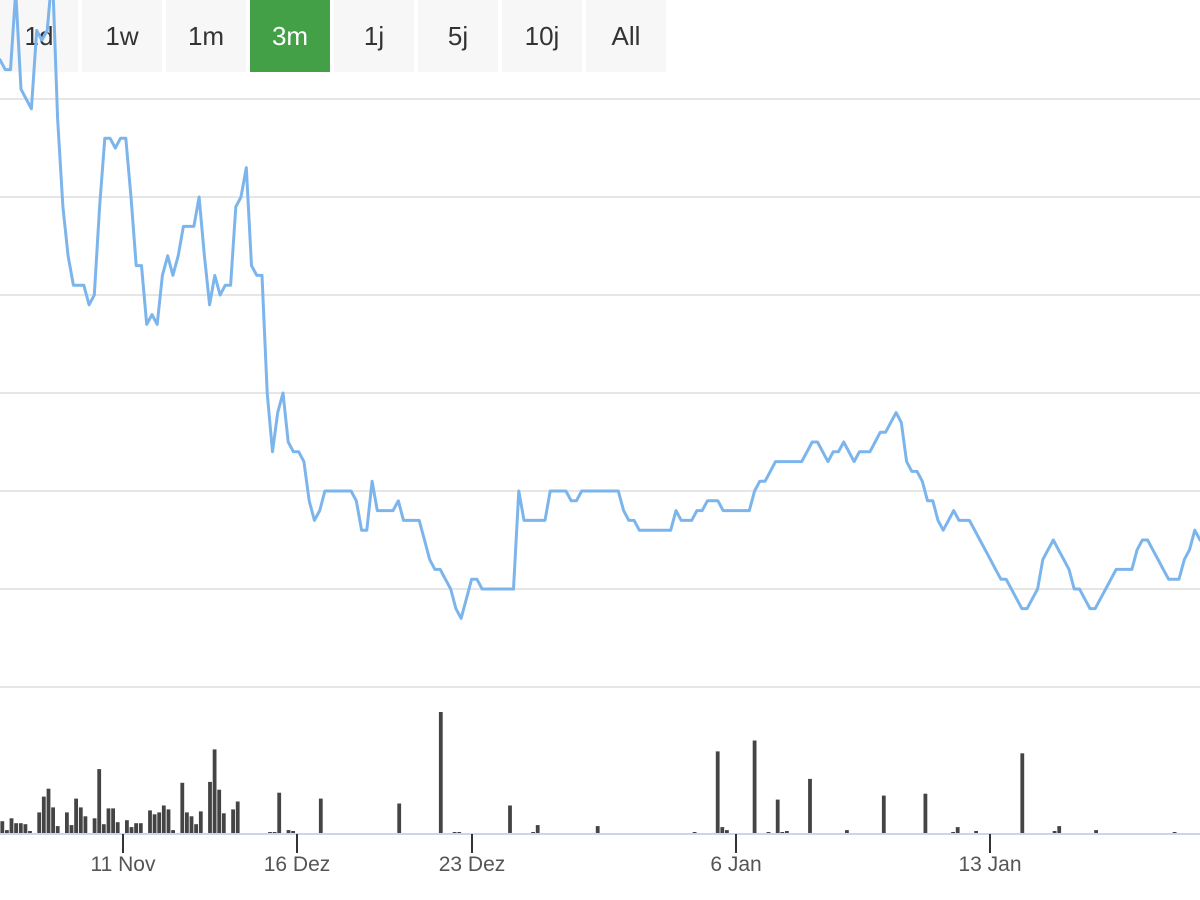  I want to click on x-tick-label: 23 Dez, so click(472, 864).